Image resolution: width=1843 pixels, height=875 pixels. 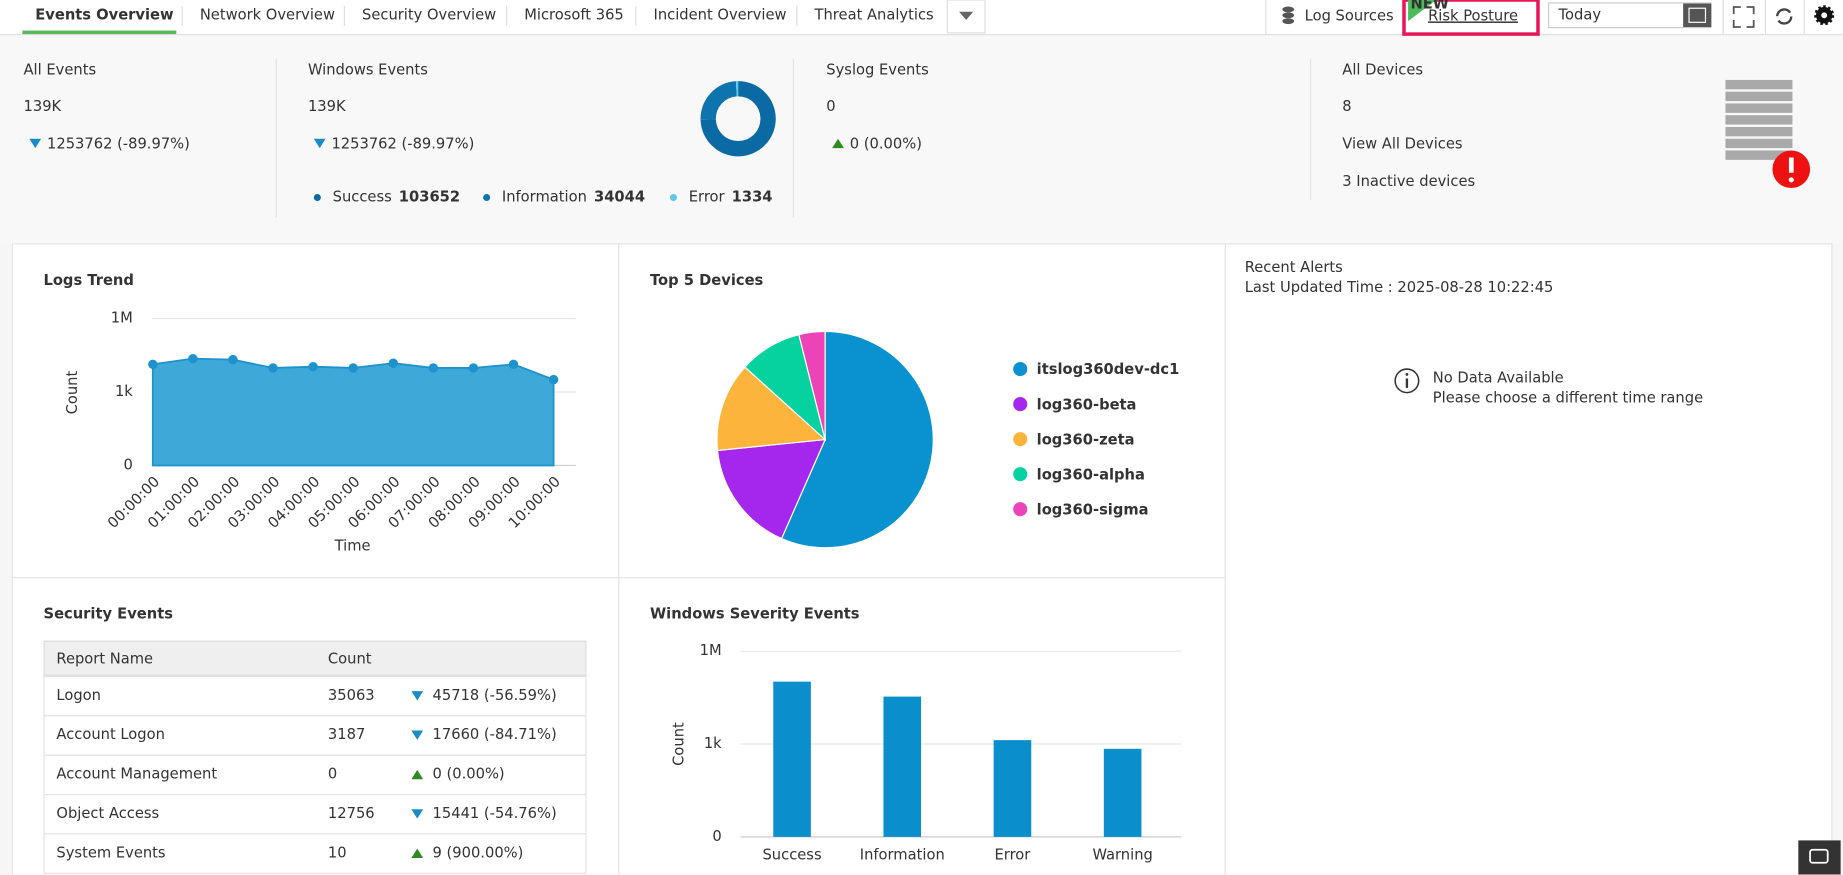 I want to click on calendar-button, so click(x=1697, y=15).